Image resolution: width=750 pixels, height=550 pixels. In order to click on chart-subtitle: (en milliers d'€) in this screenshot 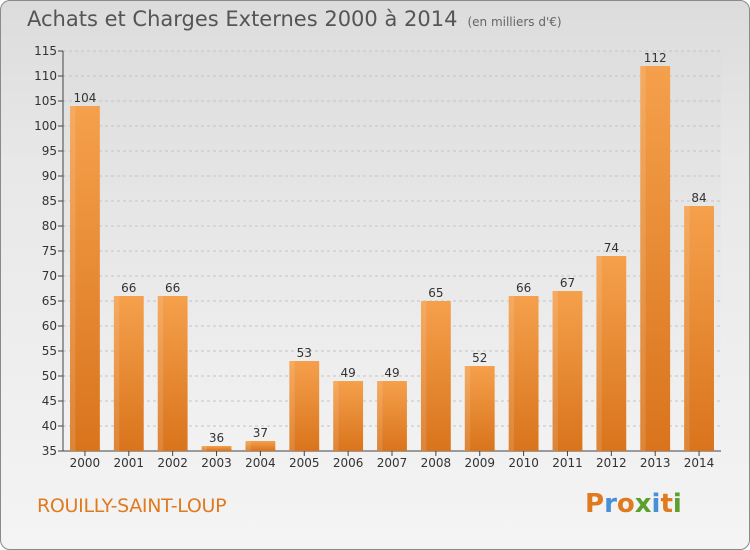, I will do `click(514, 22)`.